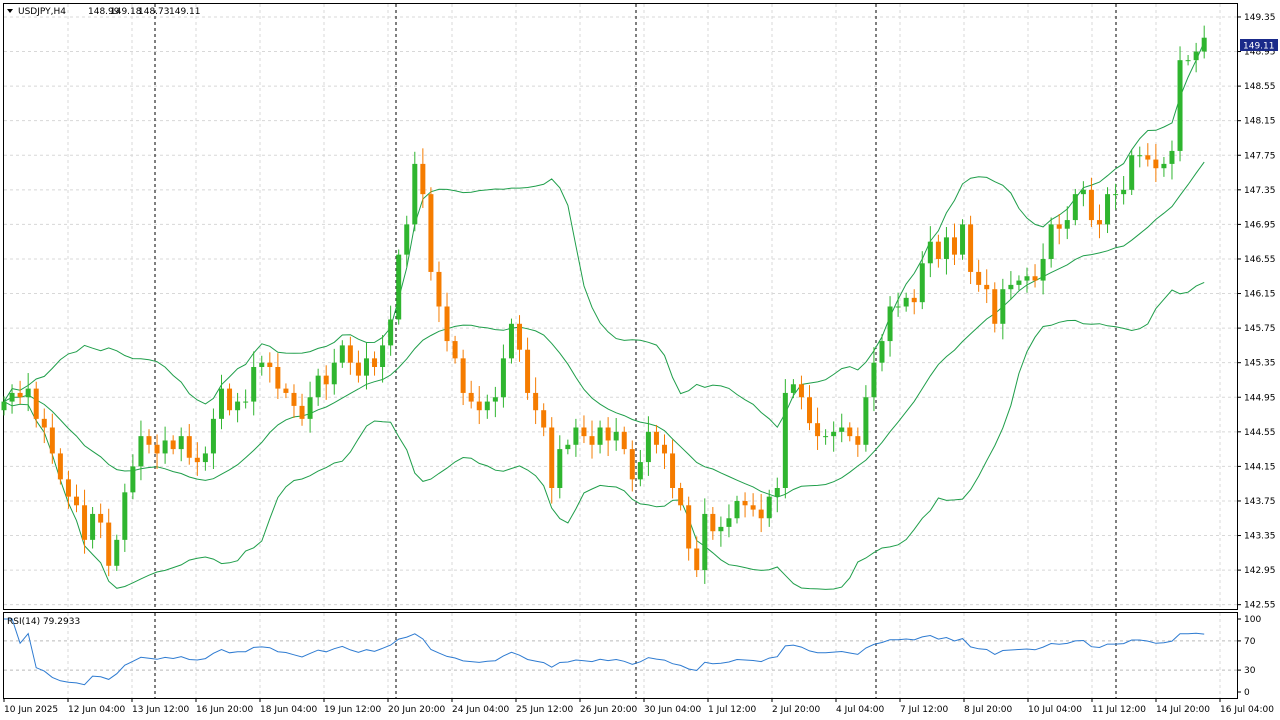  I want to click on price-tick-label: 147.75, so click(1260, 156).